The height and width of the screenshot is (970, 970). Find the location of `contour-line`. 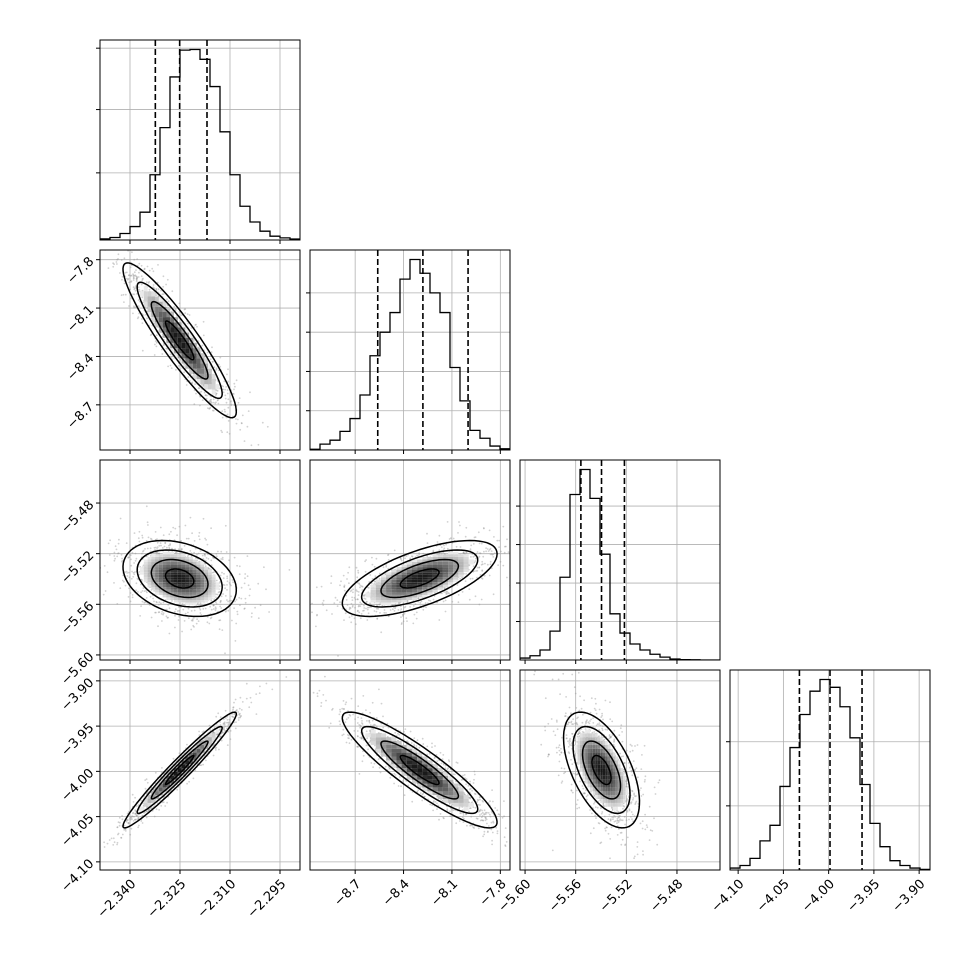

contour-line is located at coordinates (179, 578).